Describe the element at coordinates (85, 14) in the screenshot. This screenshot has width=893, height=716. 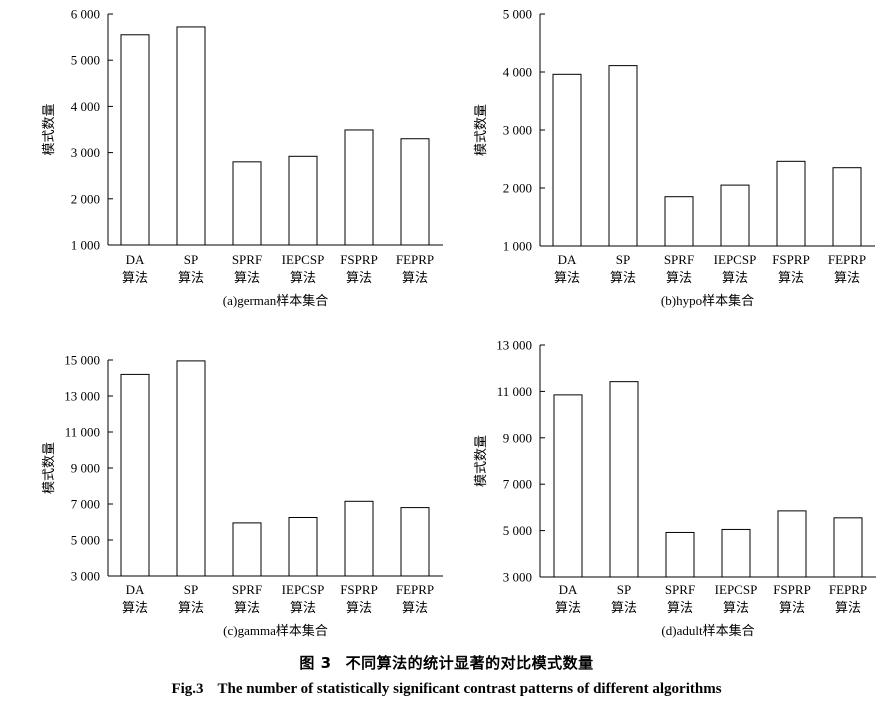
I see `y-tick-label: 6 000` at that location.